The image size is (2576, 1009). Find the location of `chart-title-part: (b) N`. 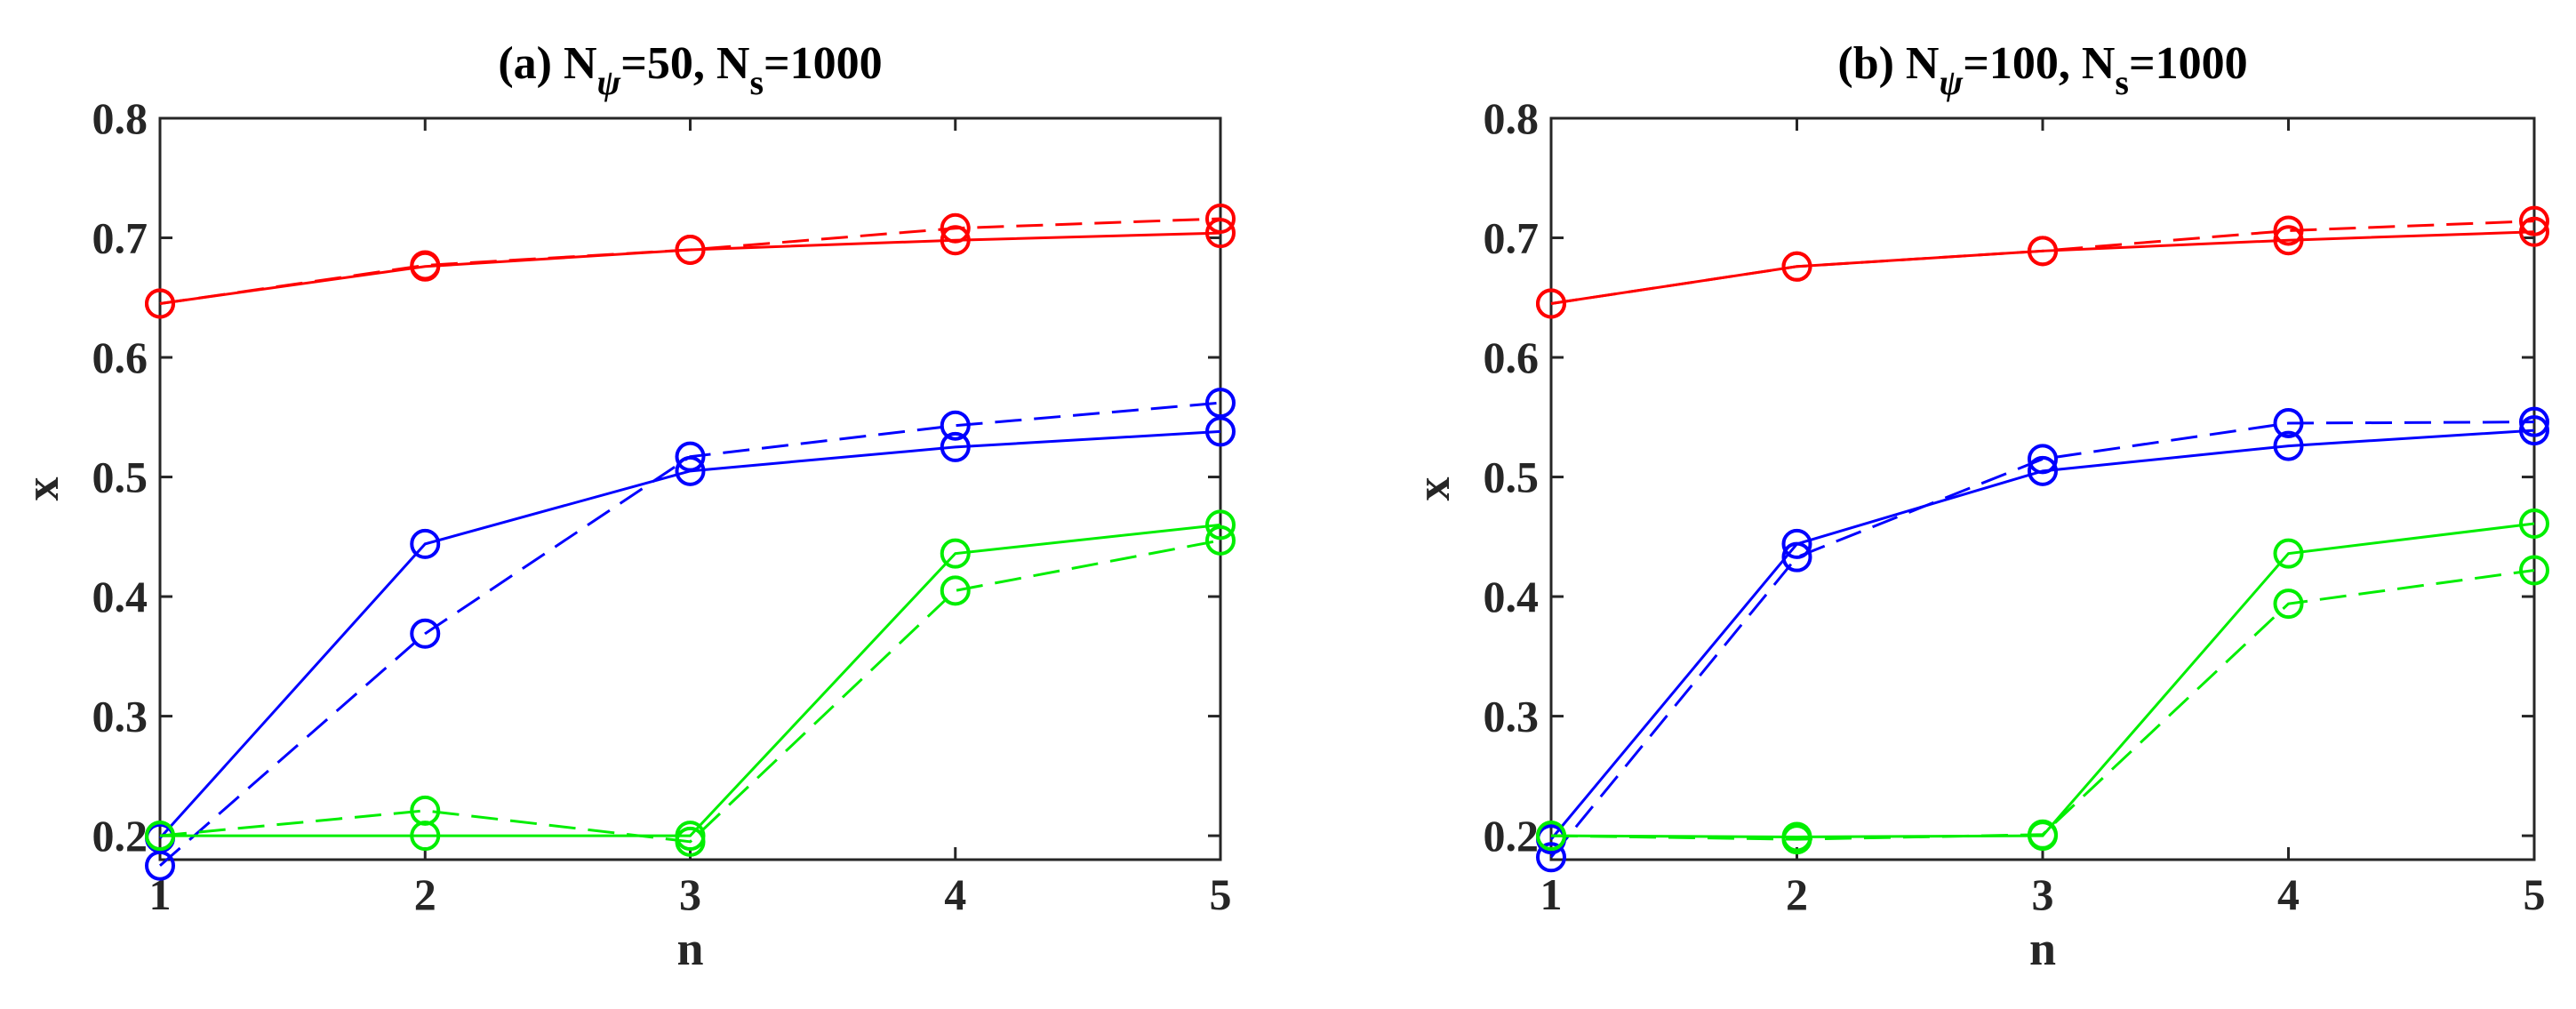

chart-title-part: (b) N is located at coordinates (1888, 64).